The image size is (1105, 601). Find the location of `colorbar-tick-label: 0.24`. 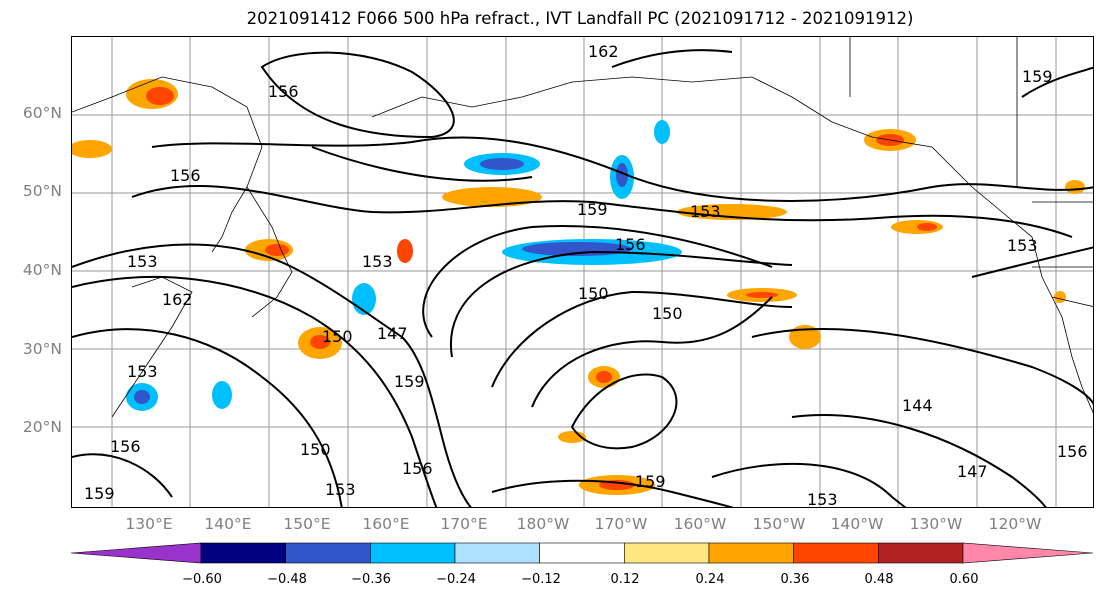

colorbar-tick-label: 0.24 is located at coordinates (710, 579).